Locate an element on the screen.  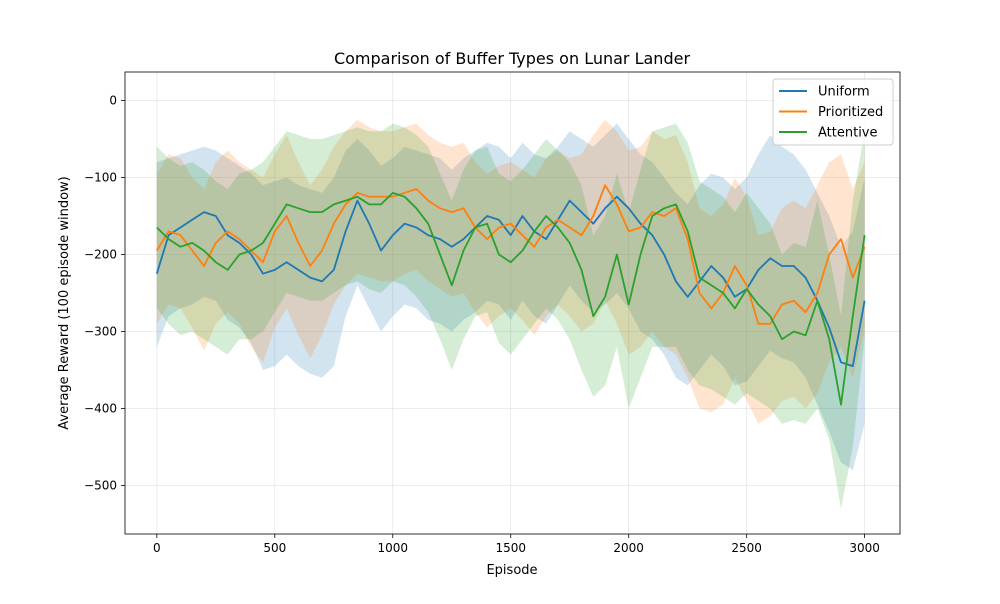
legend-items: Uniform Prioritized Attentive is located at coordinates (831, 113).